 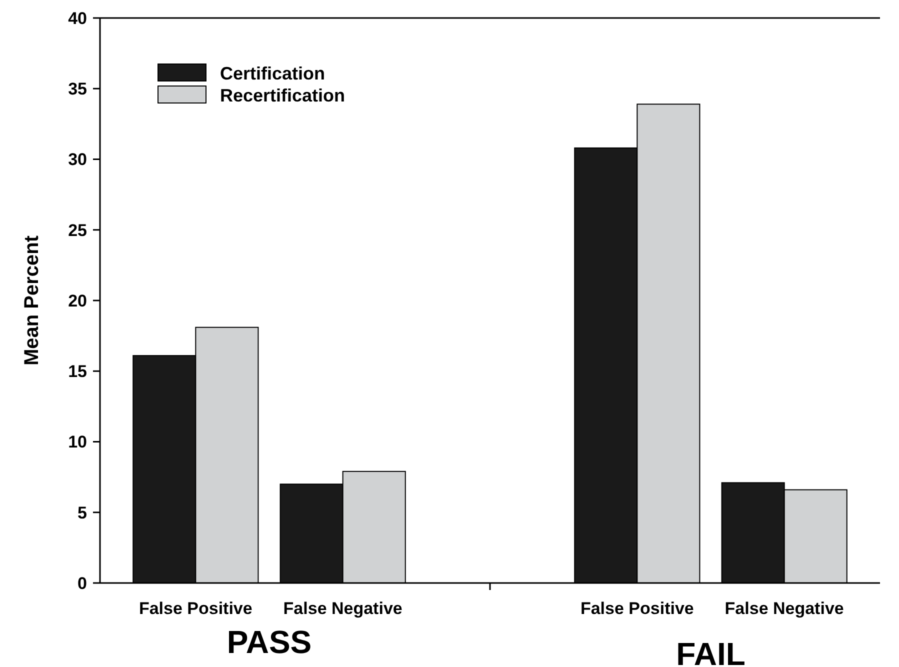 What do you see at coordinates (273, 73) in the screenshot?
I see `legend-label: Certification` at bounding box center [273, 73].